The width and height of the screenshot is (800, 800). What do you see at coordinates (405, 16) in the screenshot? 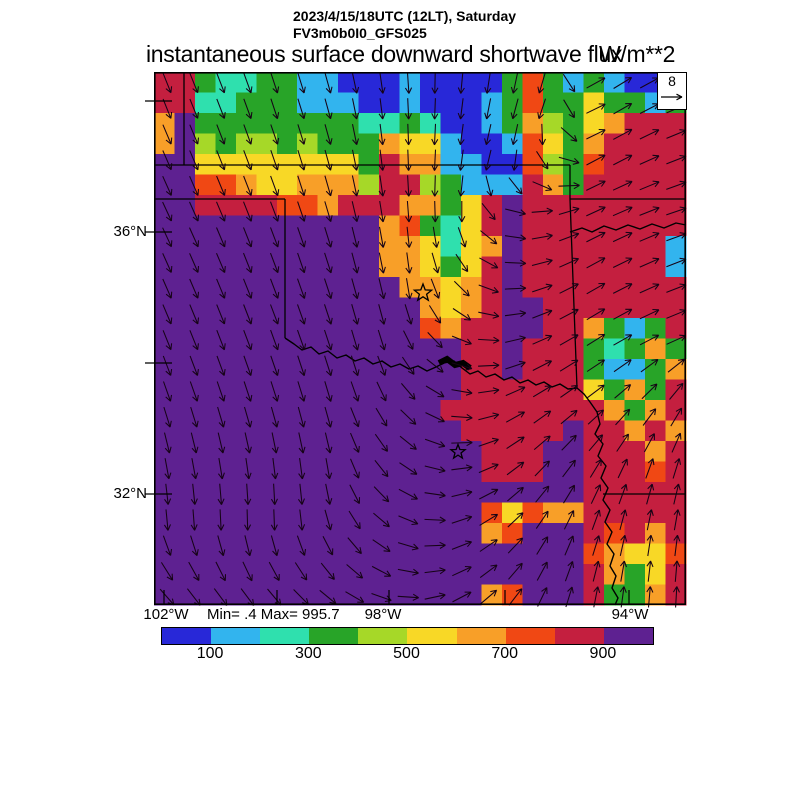
I see `datetime-line: 2023/4/15/18UTC (12LT), Saturday` at bounding box center [405, 16].